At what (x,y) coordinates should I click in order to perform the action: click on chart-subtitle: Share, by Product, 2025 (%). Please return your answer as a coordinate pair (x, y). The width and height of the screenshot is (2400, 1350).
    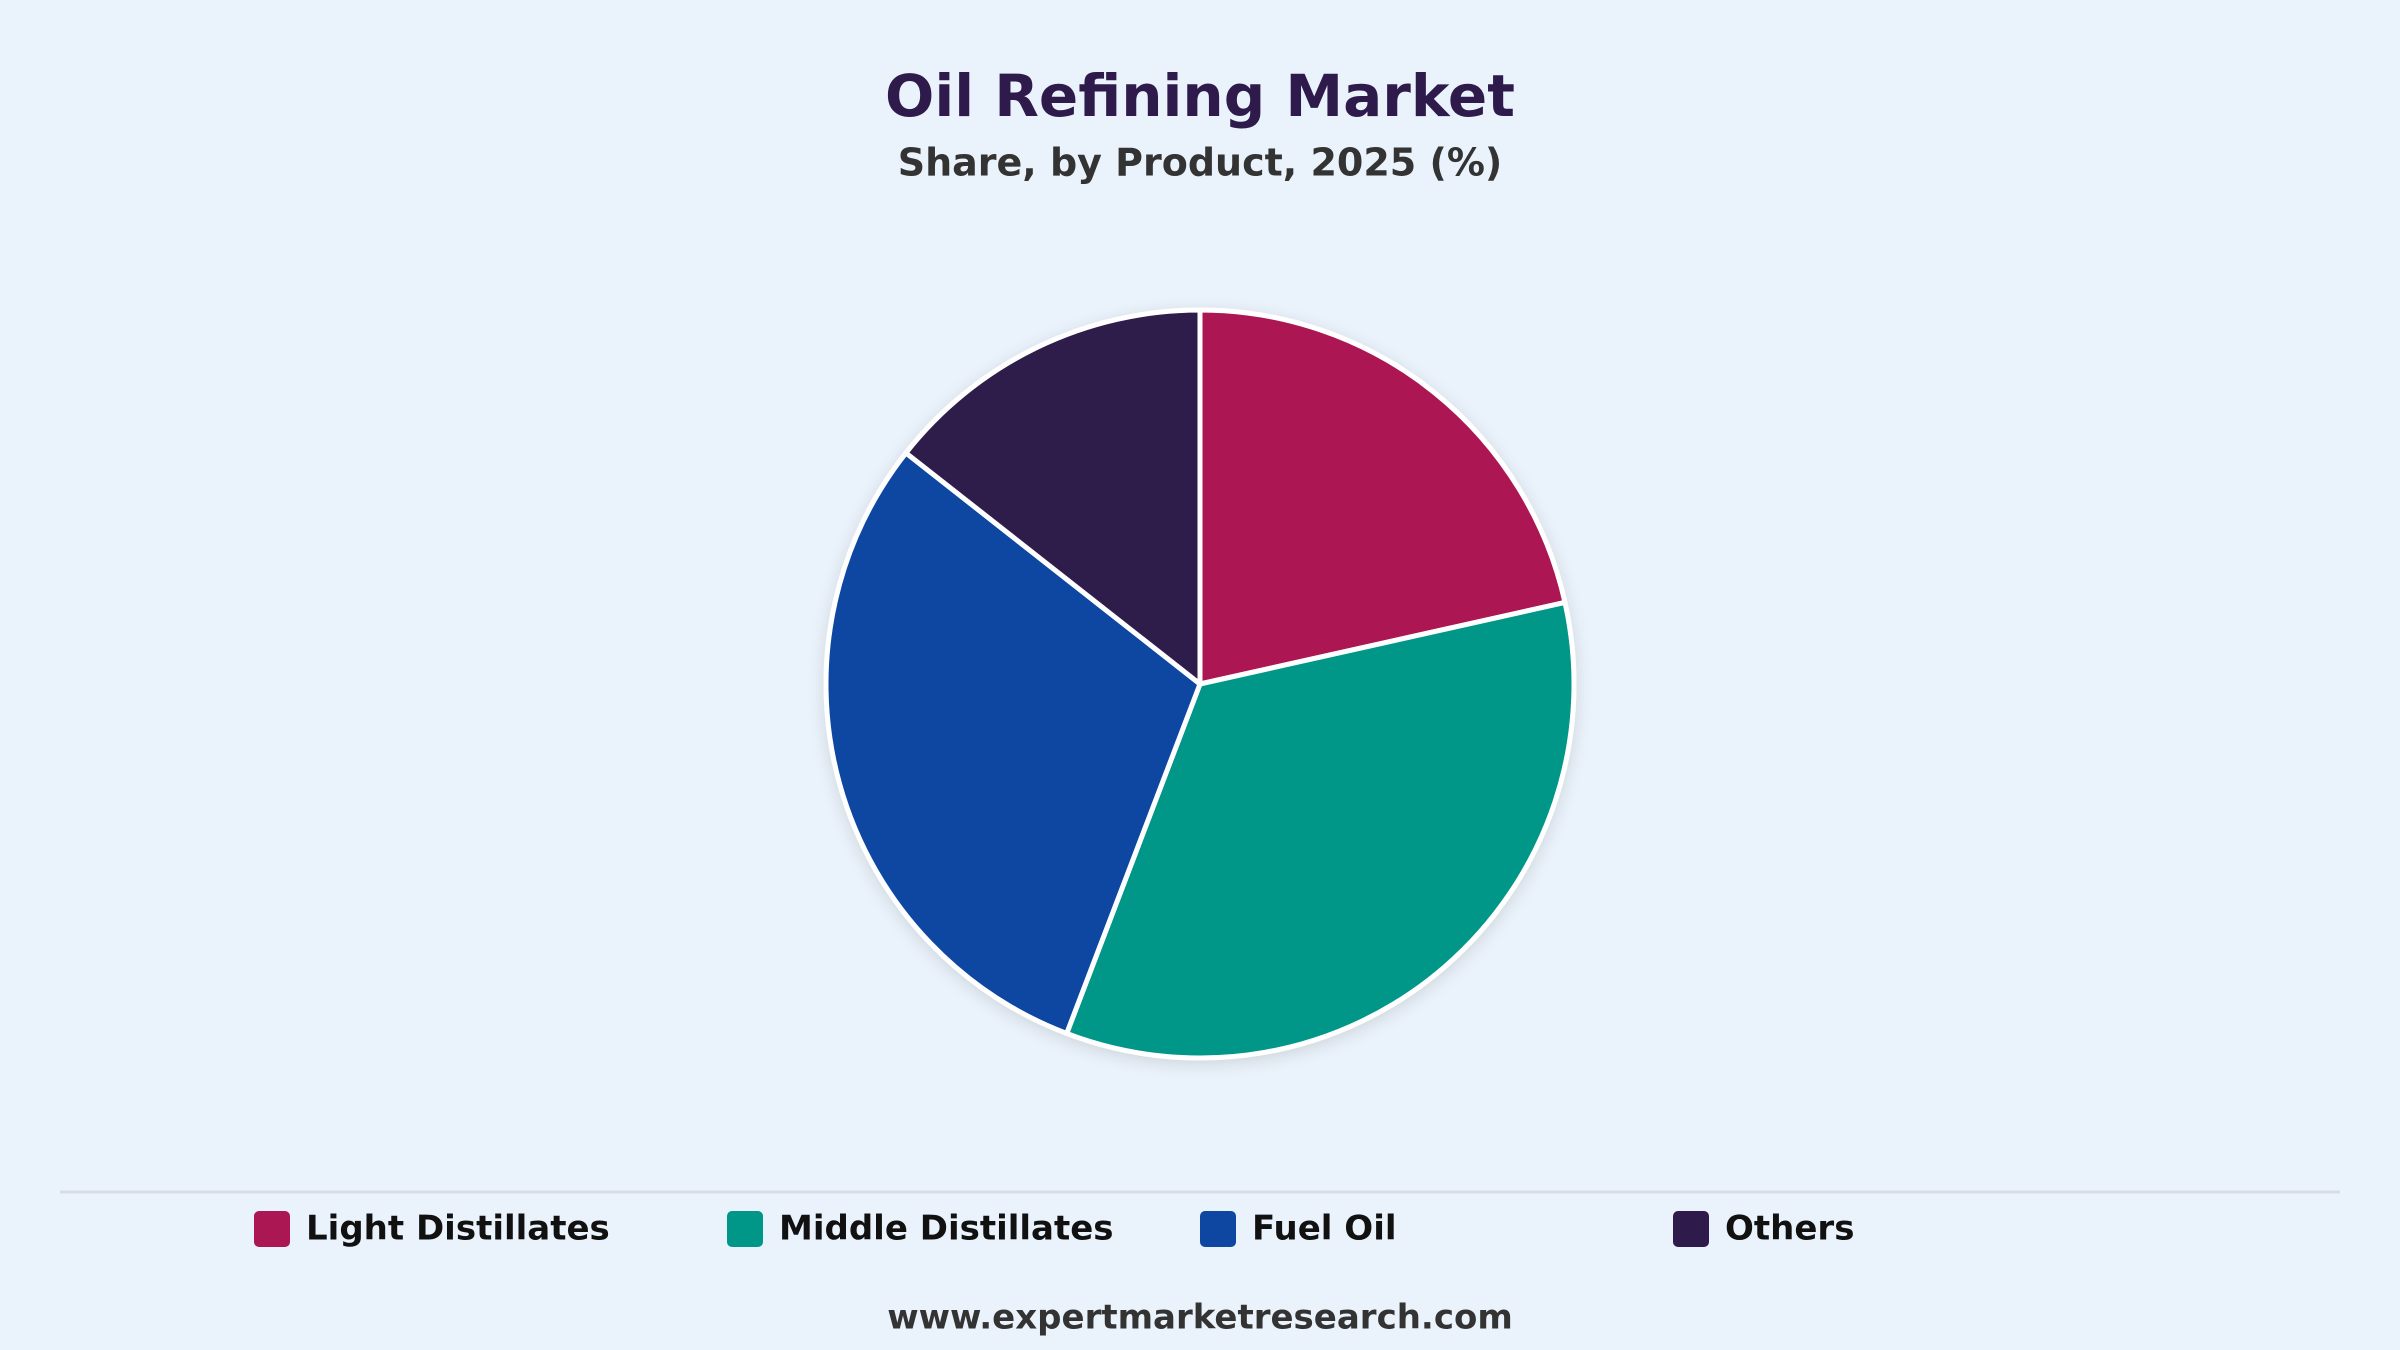
    Looking at the image, I should click on (1200, 163).